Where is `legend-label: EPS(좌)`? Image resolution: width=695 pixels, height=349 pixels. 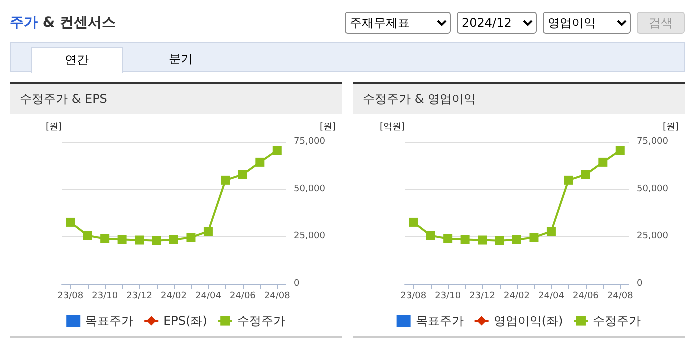 legend-label: EPS(좌) is located at coordinates (186, 321).